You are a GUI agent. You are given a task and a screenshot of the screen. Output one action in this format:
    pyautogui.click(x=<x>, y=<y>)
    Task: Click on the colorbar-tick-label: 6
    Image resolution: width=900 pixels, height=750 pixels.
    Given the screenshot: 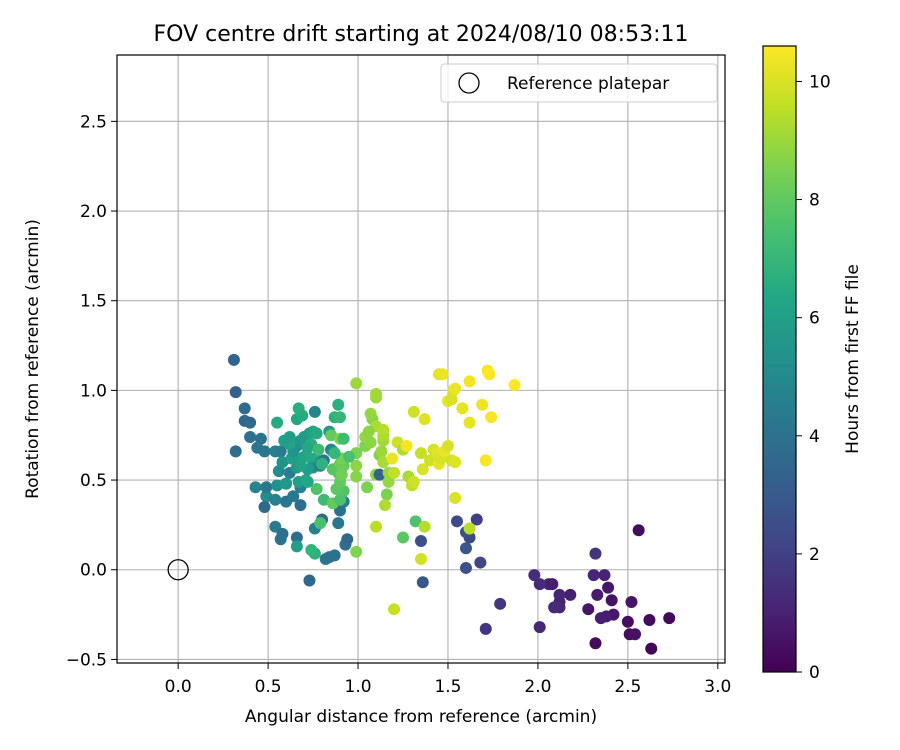 What is the action you would take?
    pyautogui.click(x=814, y=319)
    